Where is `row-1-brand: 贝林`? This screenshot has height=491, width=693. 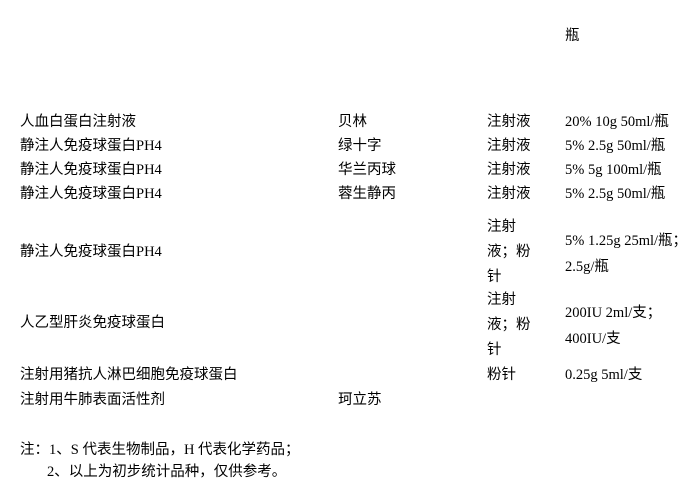 row-1-brand: 贝林 is located at coordinates (352, 122).